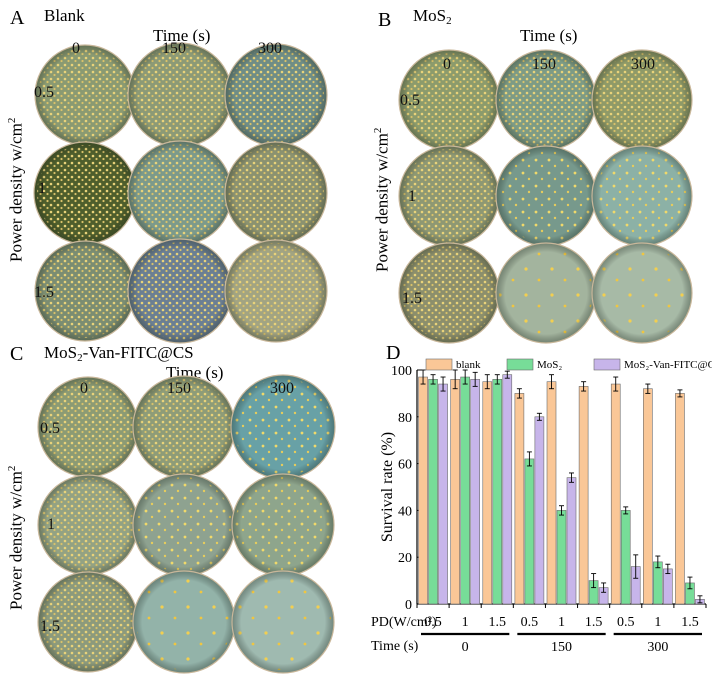 Image resolution: width=712 pixels, height=675 pixels. What do you see at coordinates (544, 64) in the screenshot?
I see `panel-b-col-label-150: 150` at bounding box center [544, 64].